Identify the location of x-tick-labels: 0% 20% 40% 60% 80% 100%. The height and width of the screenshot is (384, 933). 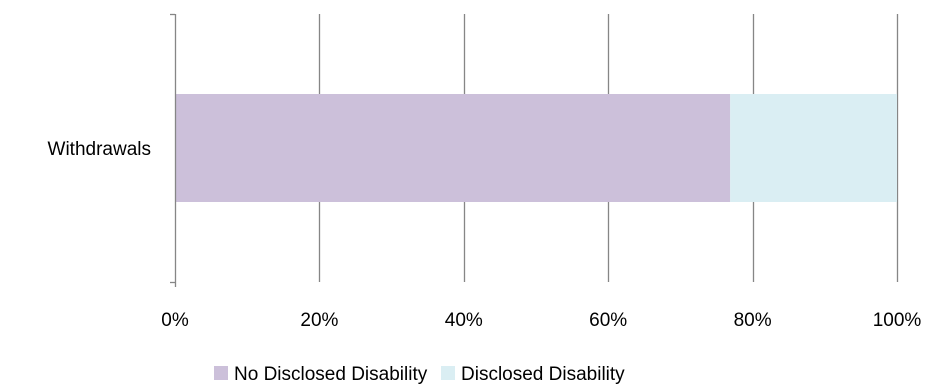
(541, 320).